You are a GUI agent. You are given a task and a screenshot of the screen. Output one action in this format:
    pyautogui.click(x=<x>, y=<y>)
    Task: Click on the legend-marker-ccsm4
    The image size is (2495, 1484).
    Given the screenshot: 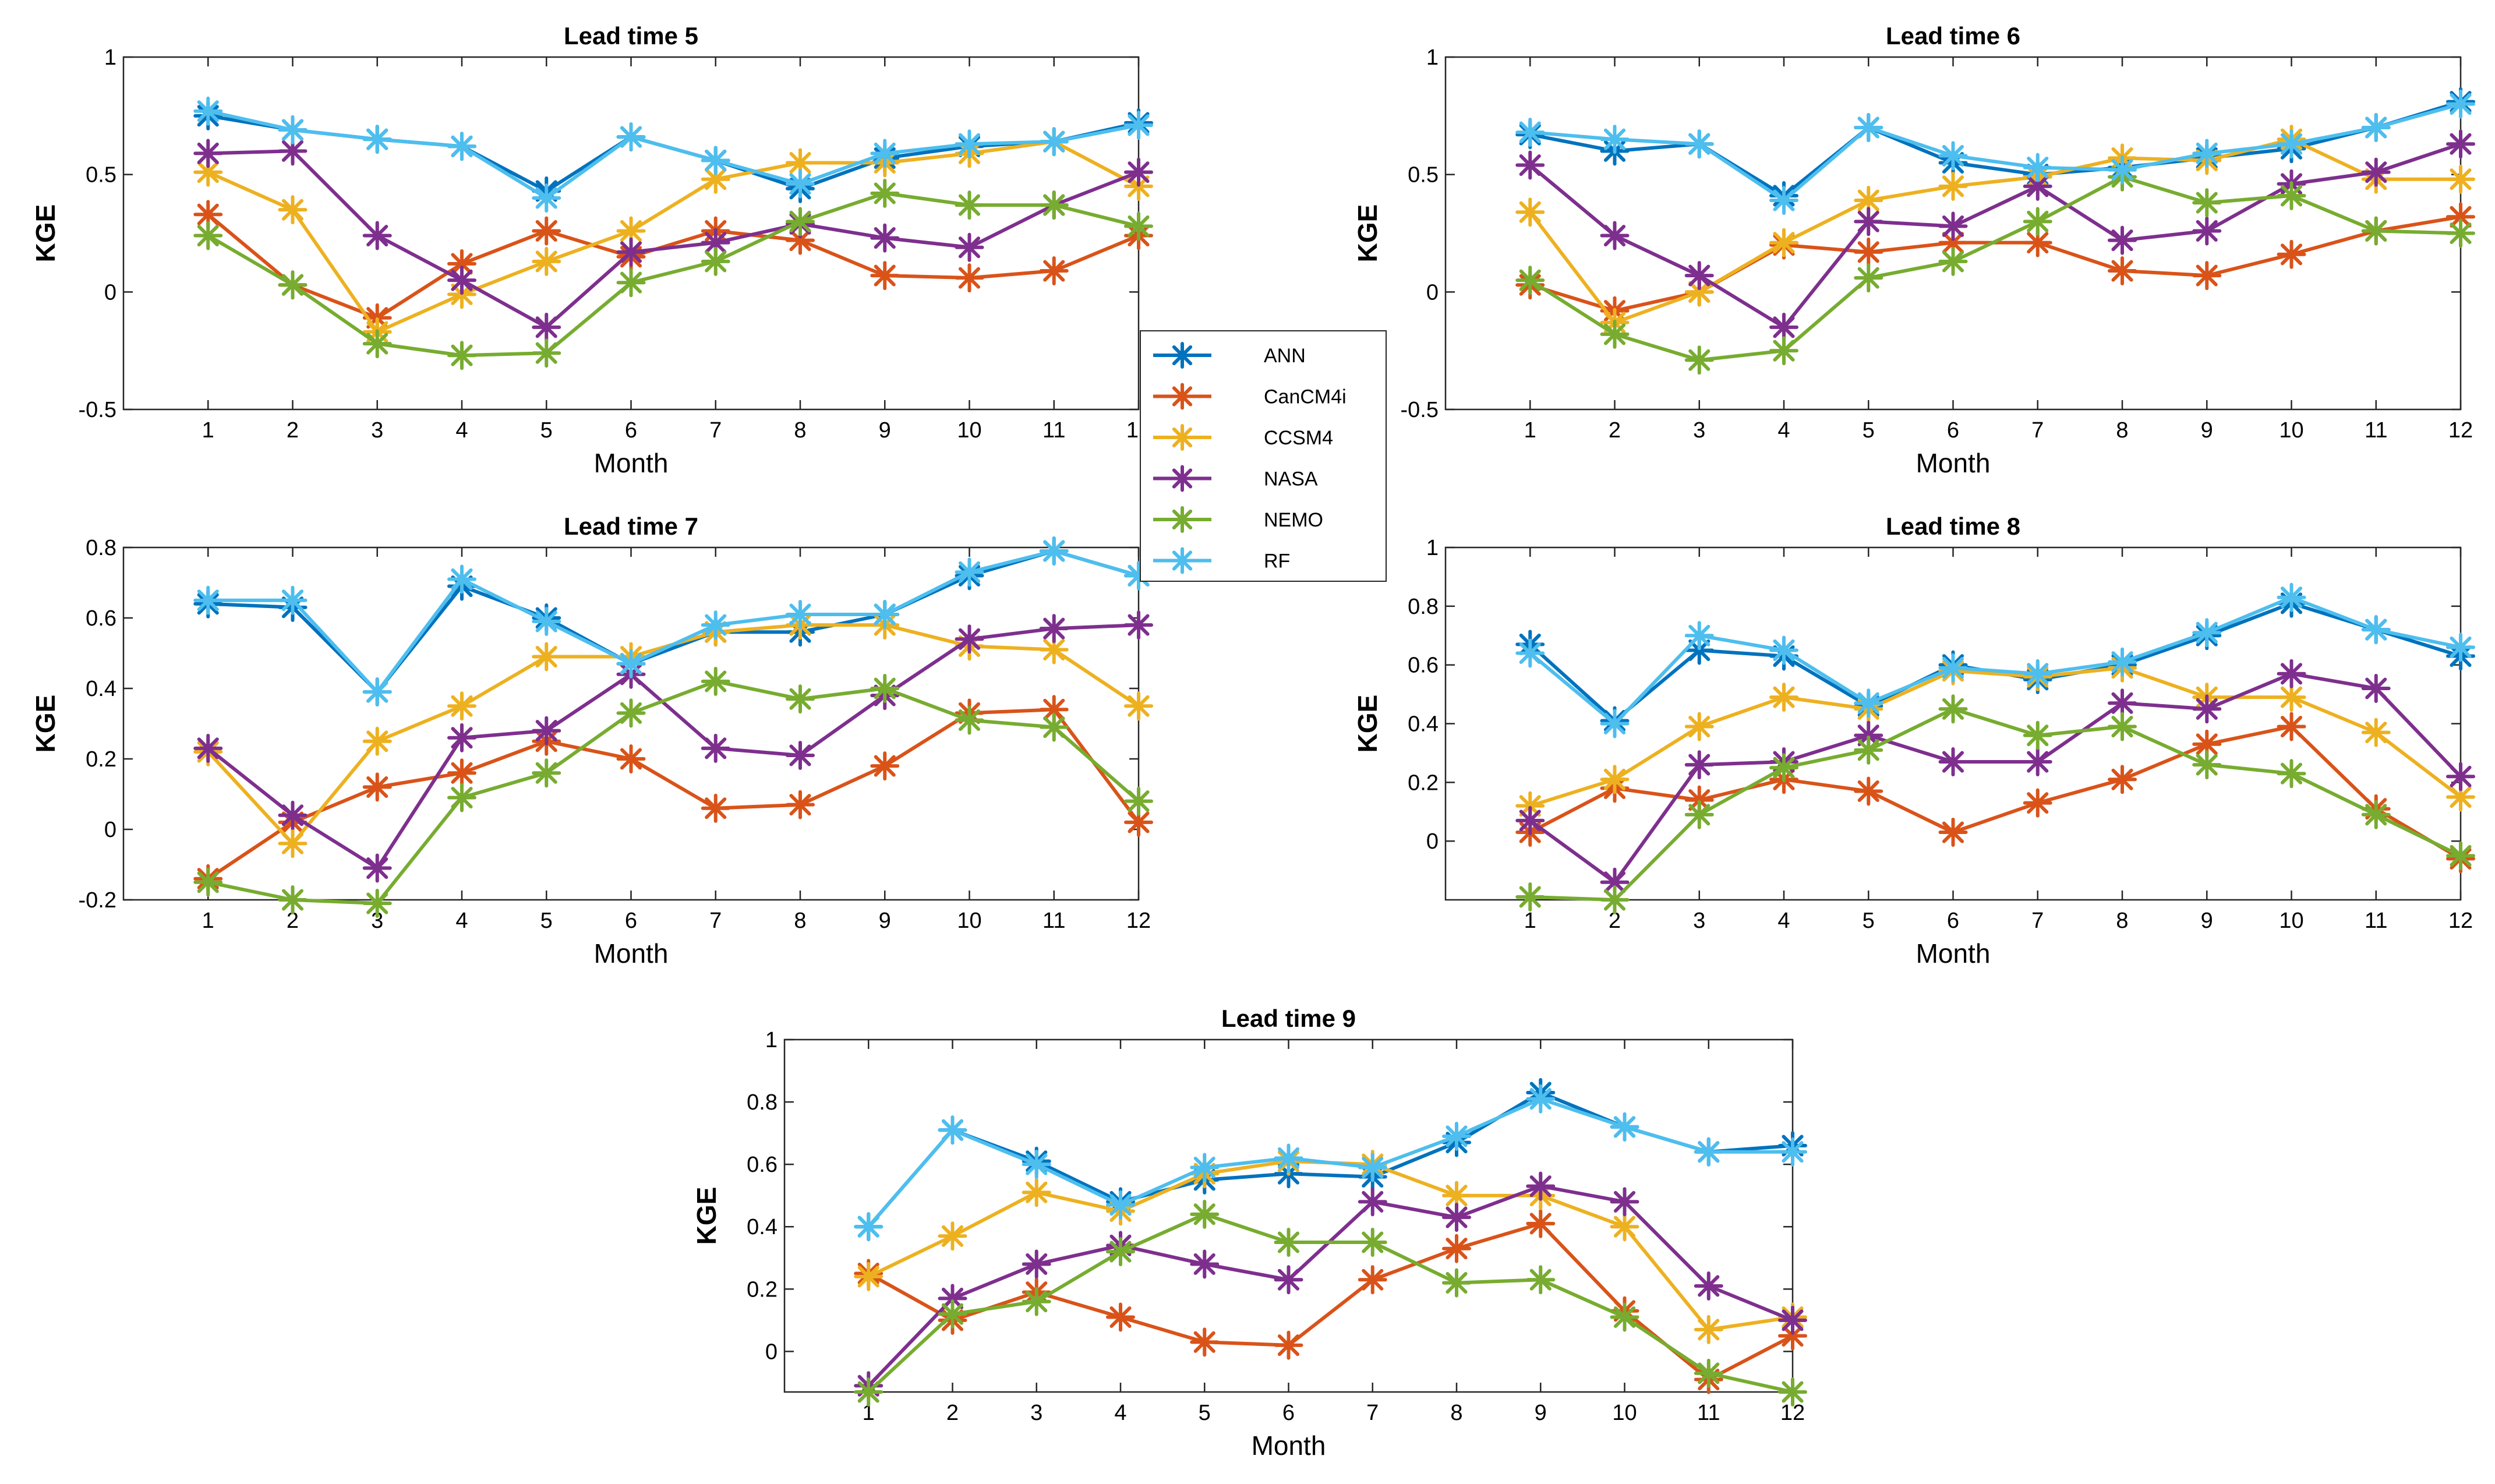 What is the action you would take?
    pyautogui.click(x=1182, y=438)
    